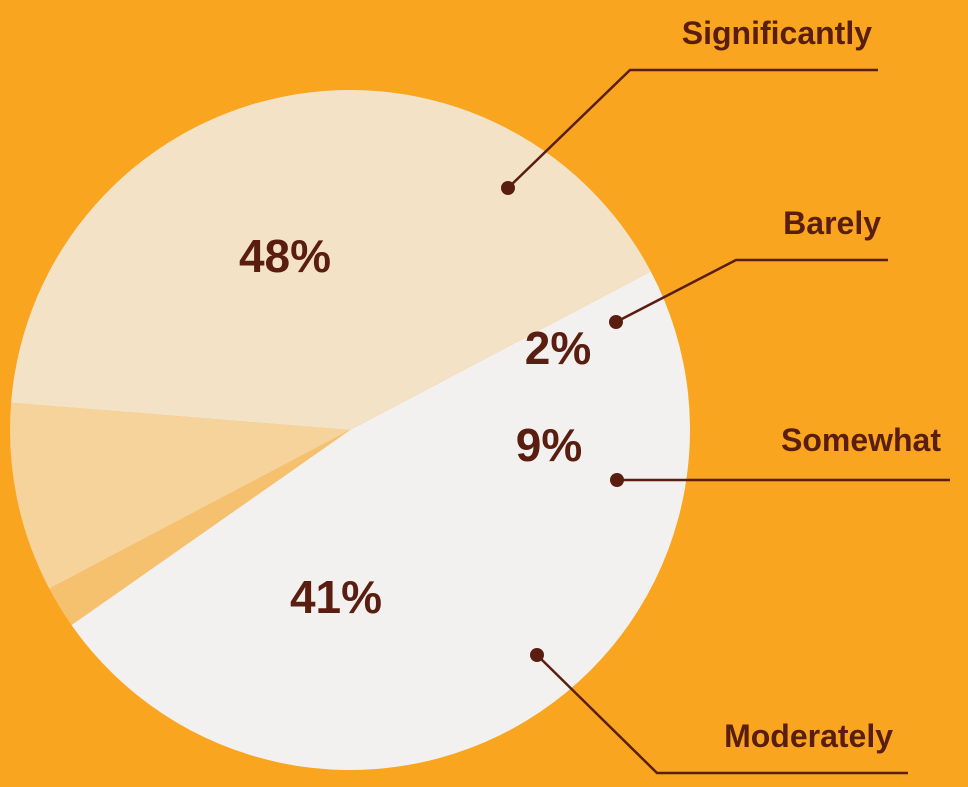  What do you see at coordinates (692, 128) in the screenshot?
I see `leader-line-significantly` at bounding box center [692, 128].